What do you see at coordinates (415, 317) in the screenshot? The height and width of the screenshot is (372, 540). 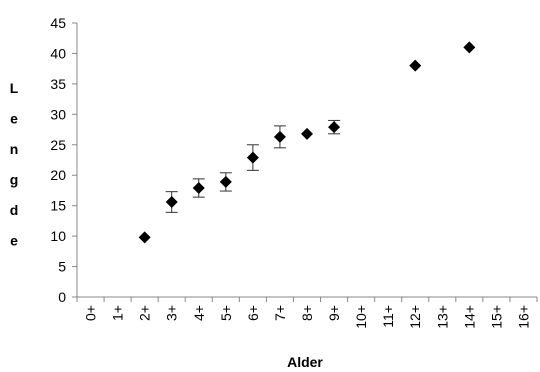 I see `x-tick-label: 12+` at bounding box center [415, 317].